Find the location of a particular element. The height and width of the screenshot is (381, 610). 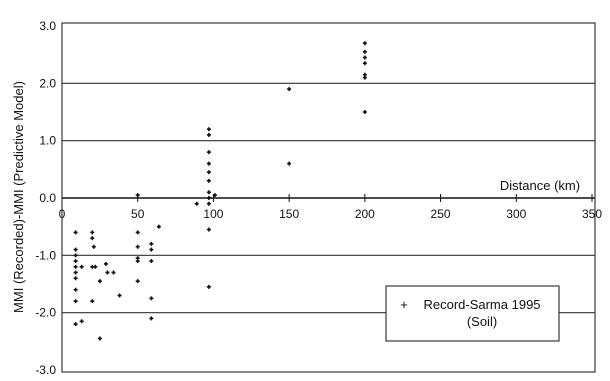

legend-box is located at coordinates (472, 313).